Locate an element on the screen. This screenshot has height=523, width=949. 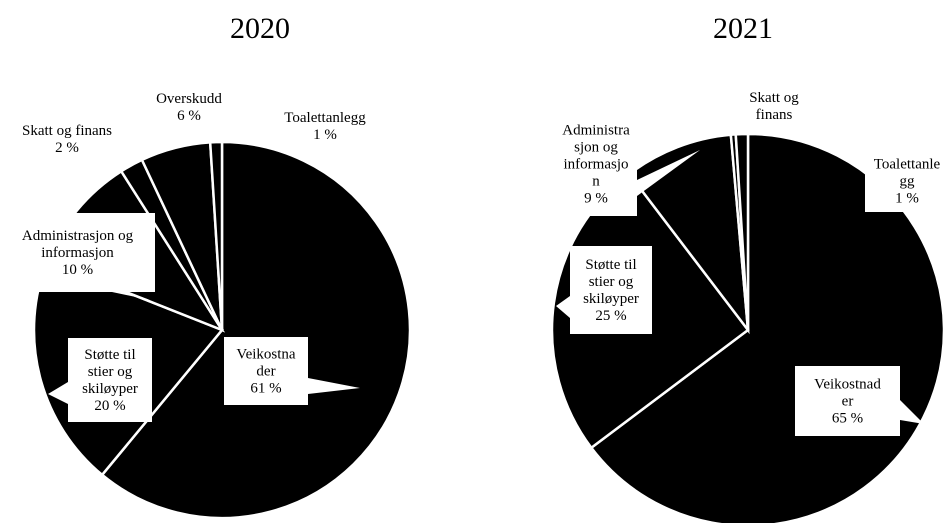
svg-text: finans is located at coordinates (774, 115).